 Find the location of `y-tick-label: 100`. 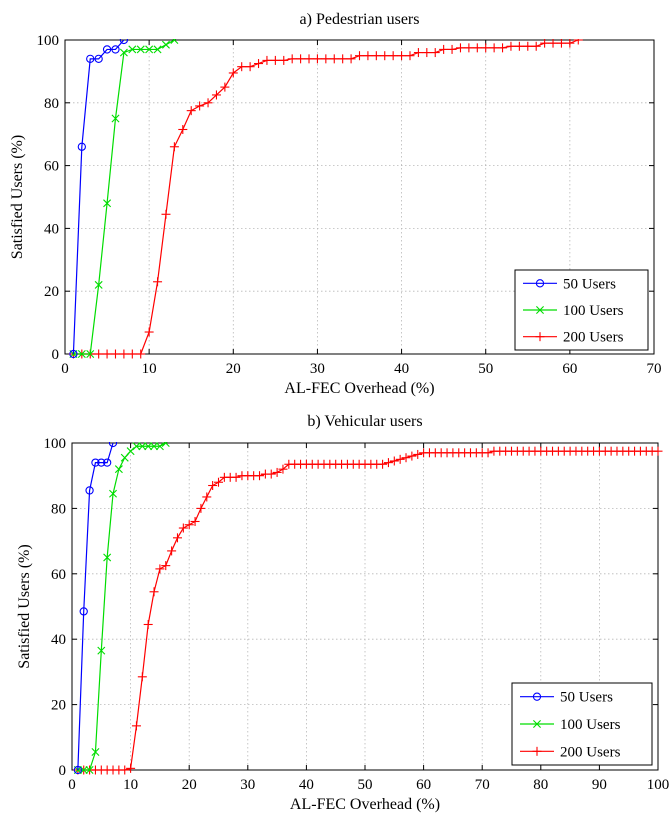

y-tick-label: 100 is located at coordinates (48, 41).